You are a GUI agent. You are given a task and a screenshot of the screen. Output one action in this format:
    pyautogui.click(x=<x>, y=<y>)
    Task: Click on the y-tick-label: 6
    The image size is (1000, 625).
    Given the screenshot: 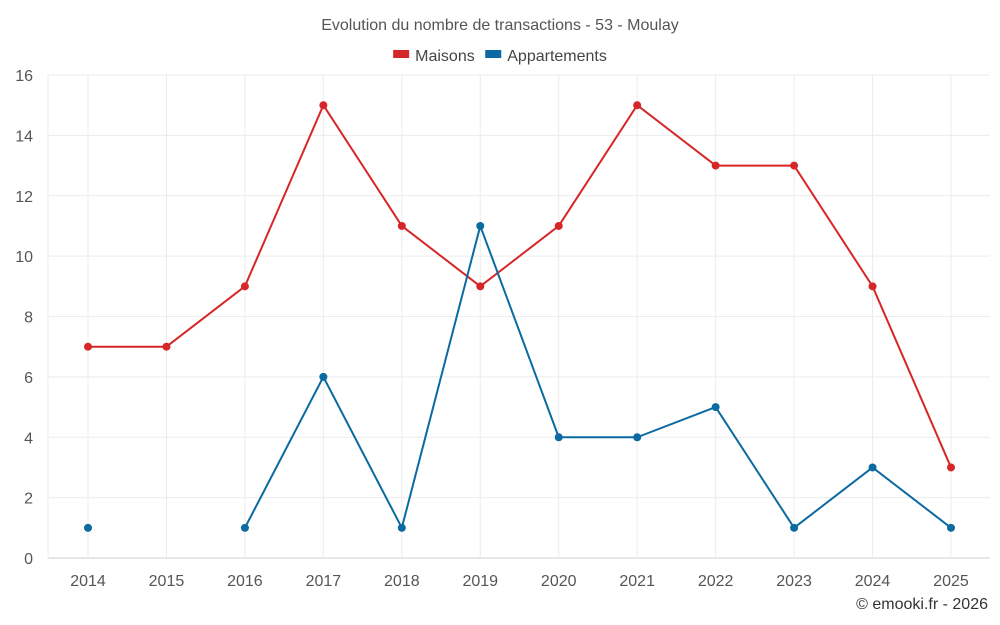 What is the action you would take?
    pyautogui.click(x=28, y=378)
    